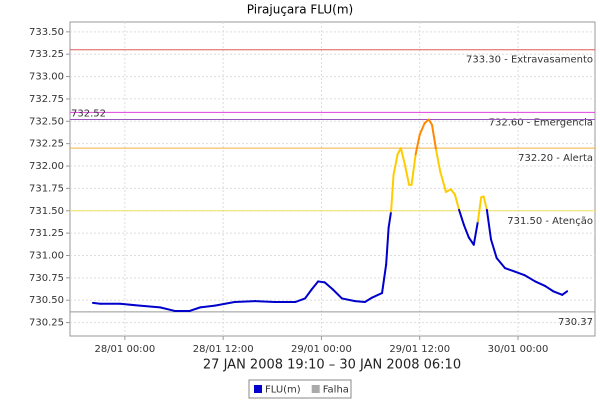  Describe the element at coordinates (555, 158) in the screenshot. I see `threshold-label: 732.20 - Alerta` at that location.